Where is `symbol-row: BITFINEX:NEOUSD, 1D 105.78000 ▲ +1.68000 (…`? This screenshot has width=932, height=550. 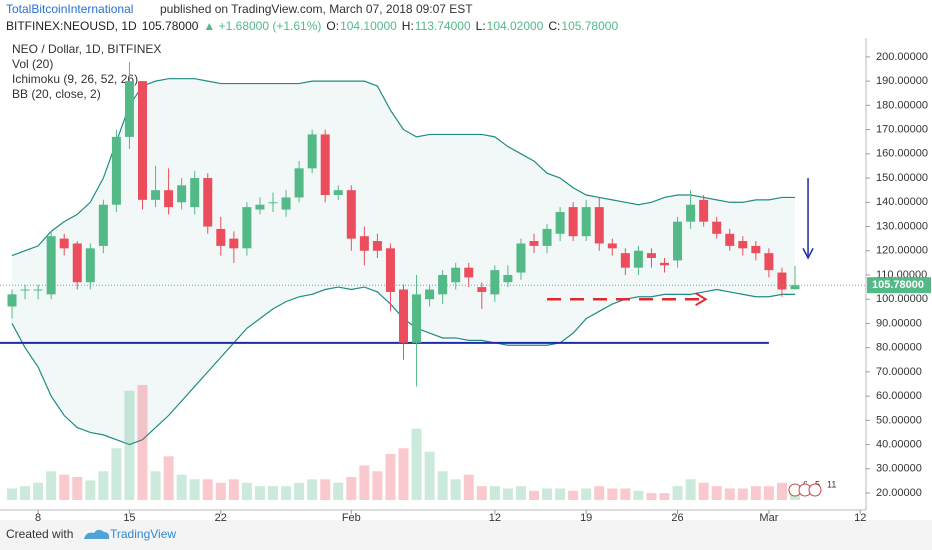
symbol-row: BITFINEX:NEOUSD, 1D 105.78000 ▲ +1.68000 (… is located at coordinates (312, 26).